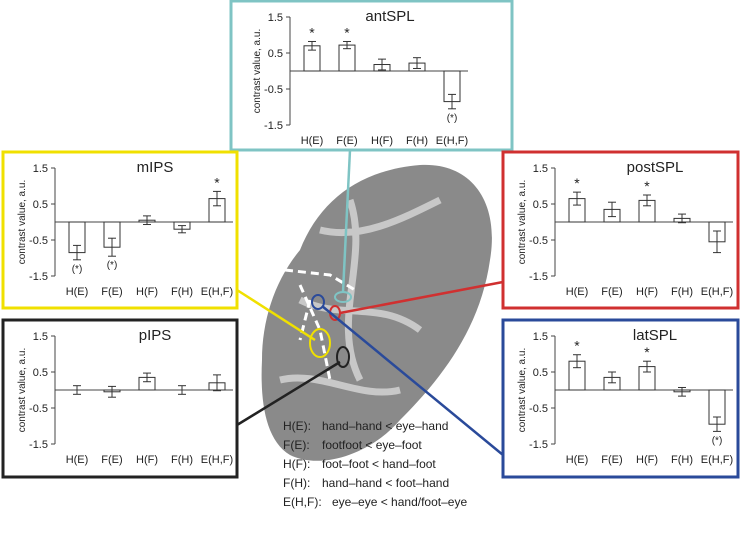 This screenshot has width=742, height=552. Describe the element at coordinates (399, 502) in the screenshot. I see `key-desc: eye–eye < hand/foot–eye` at that location.